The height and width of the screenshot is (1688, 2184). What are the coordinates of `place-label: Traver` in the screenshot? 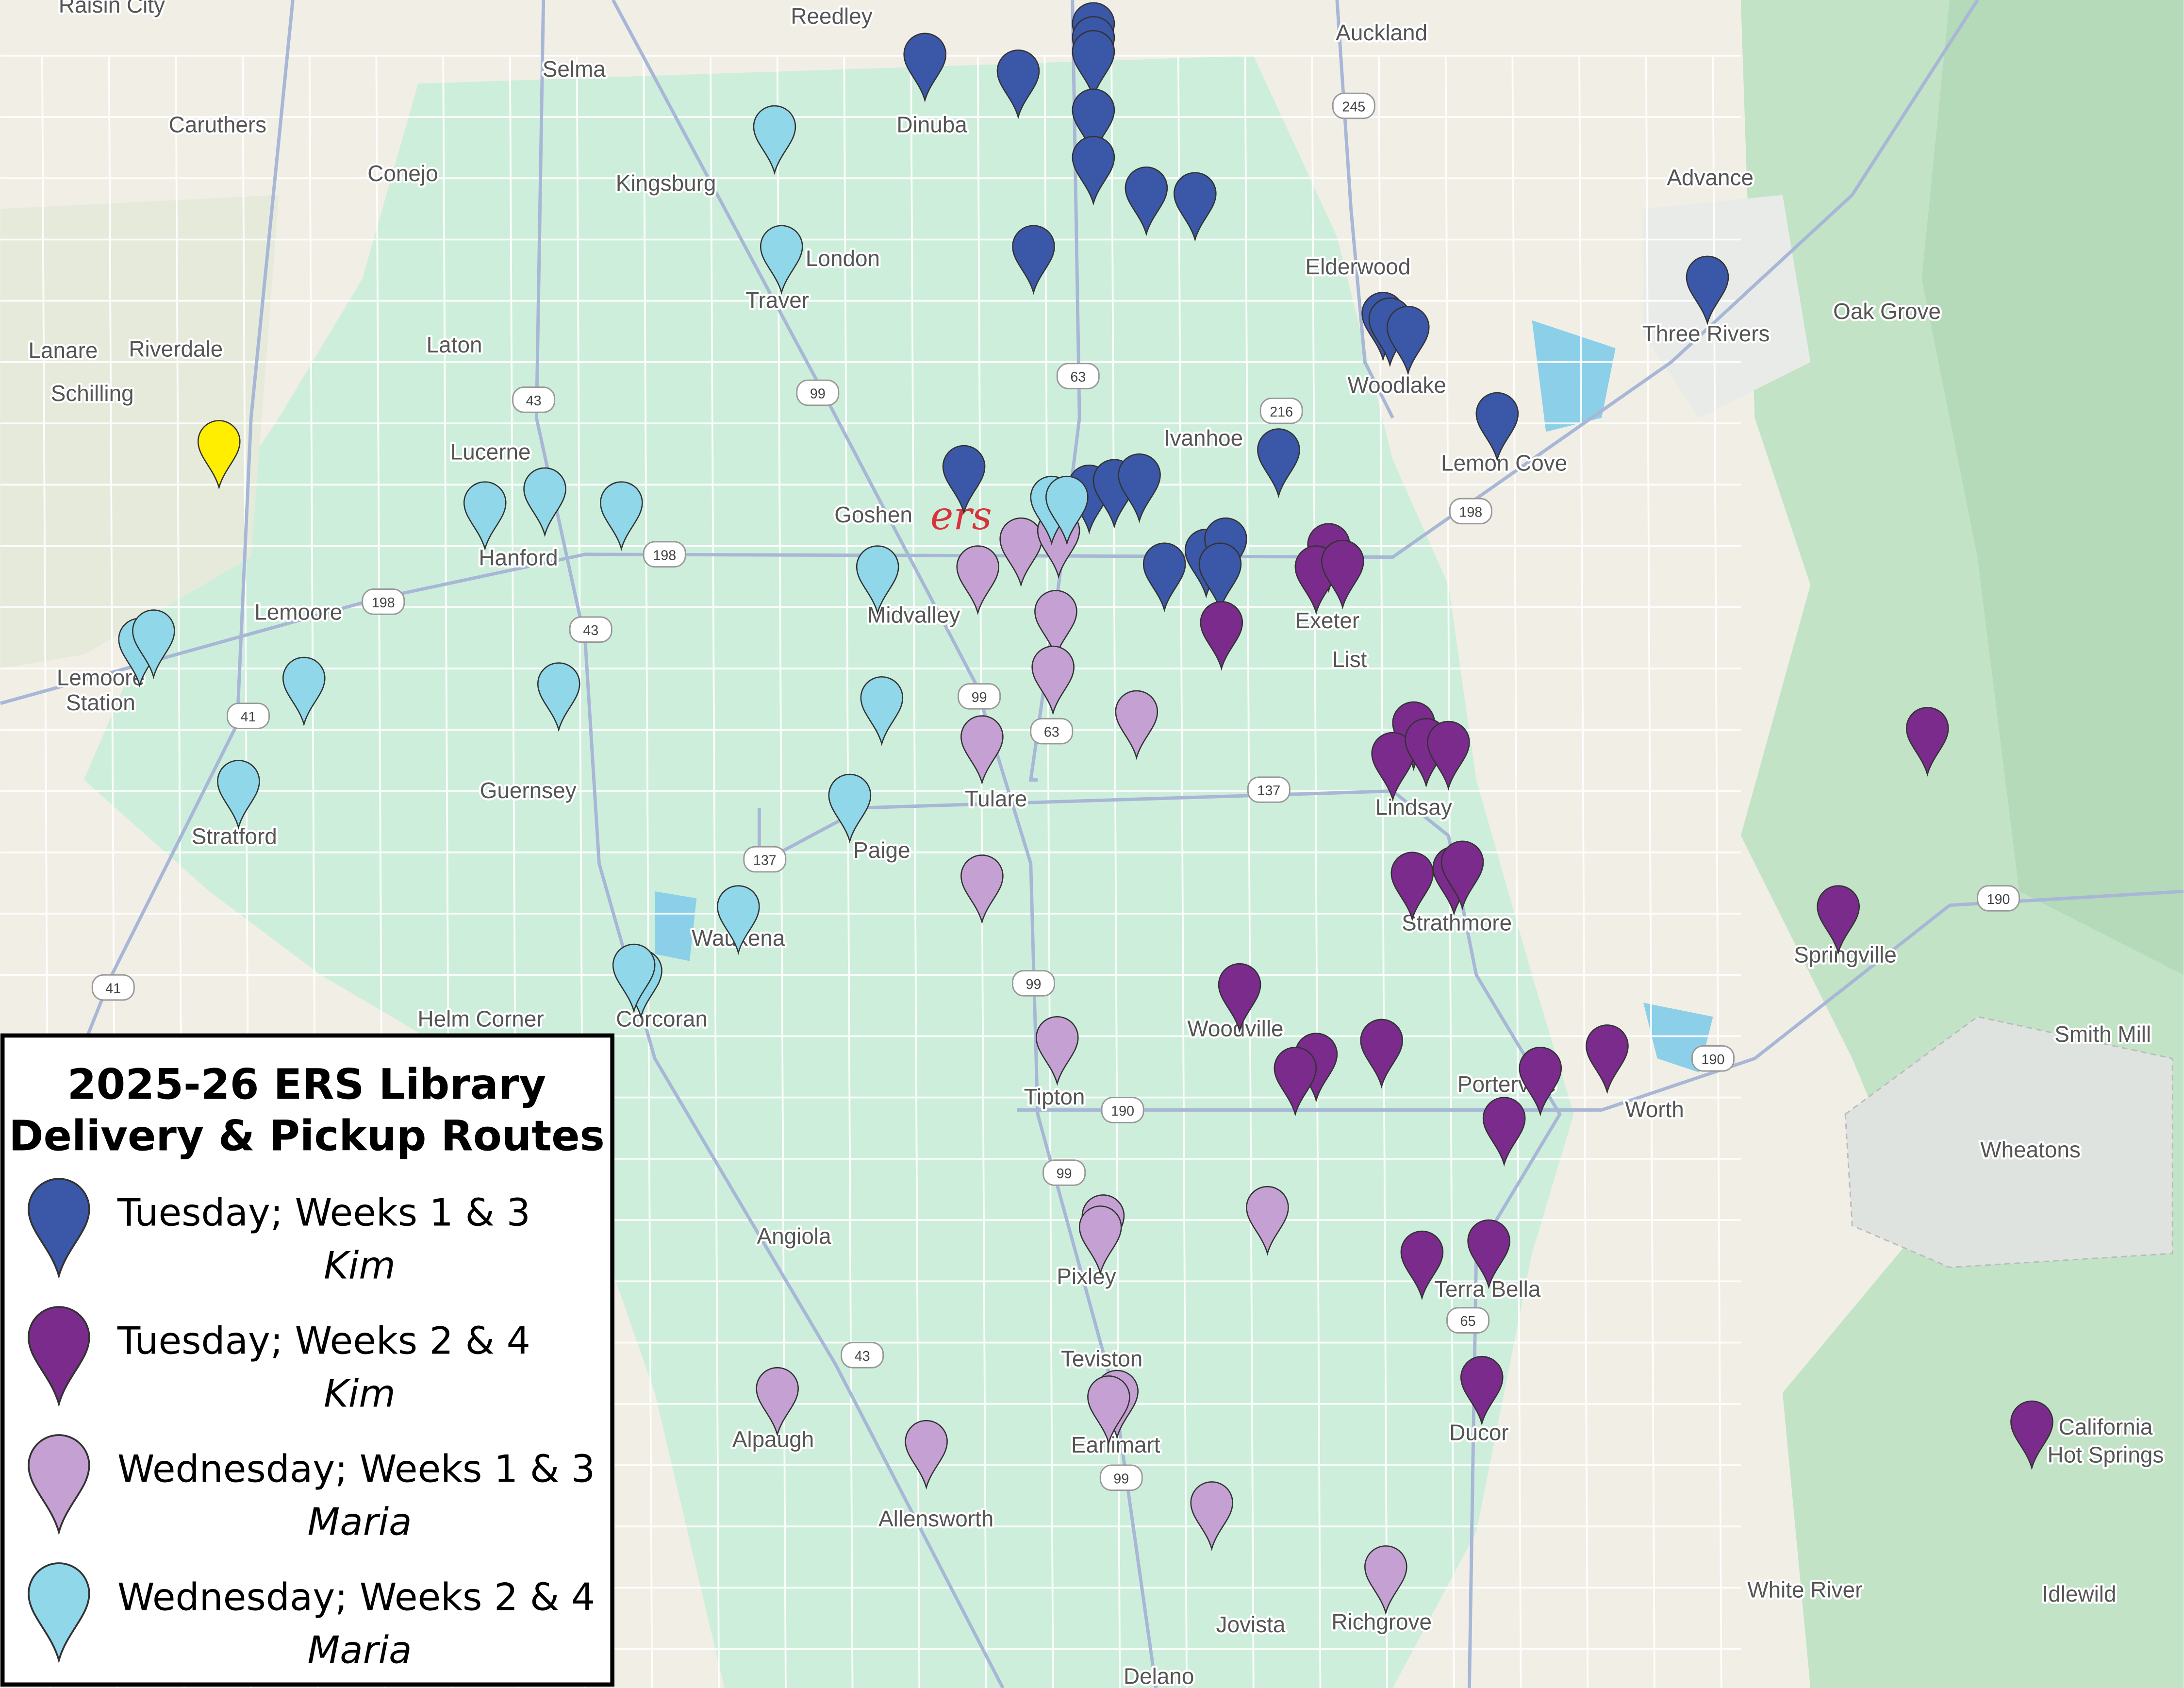 It's located at (777, 300).